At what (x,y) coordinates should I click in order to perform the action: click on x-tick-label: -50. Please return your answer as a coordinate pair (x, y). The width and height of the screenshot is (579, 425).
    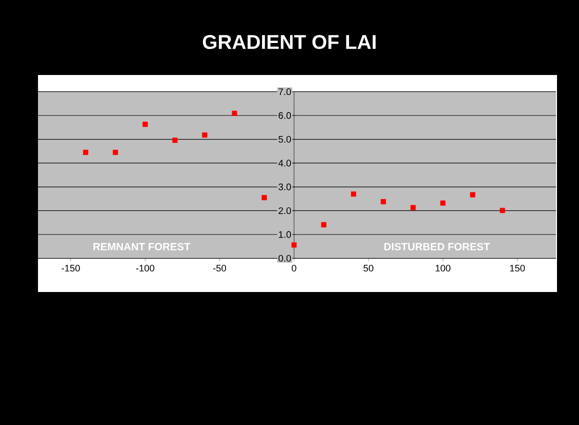
    Looking at the image, I should click on (219, 268).